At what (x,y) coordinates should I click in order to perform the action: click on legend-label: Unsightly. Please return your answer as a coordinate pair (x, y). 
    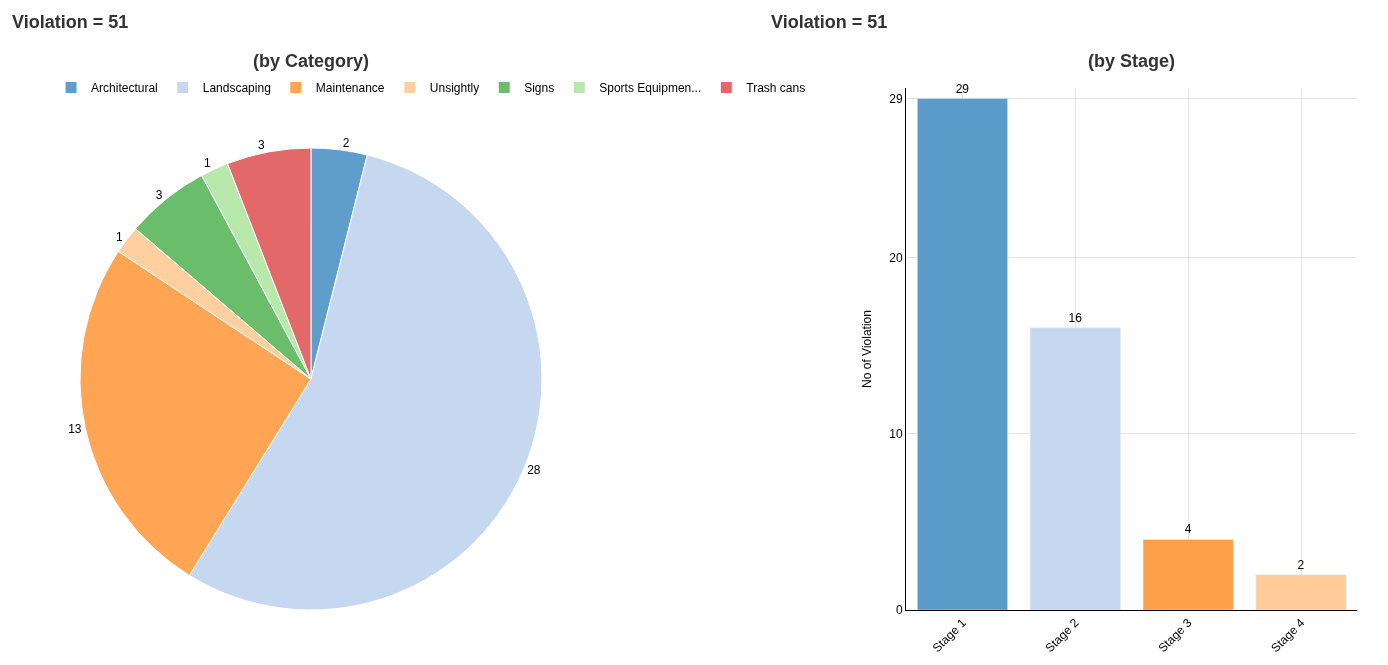
    Looking at the image, I should click on (454, 88).